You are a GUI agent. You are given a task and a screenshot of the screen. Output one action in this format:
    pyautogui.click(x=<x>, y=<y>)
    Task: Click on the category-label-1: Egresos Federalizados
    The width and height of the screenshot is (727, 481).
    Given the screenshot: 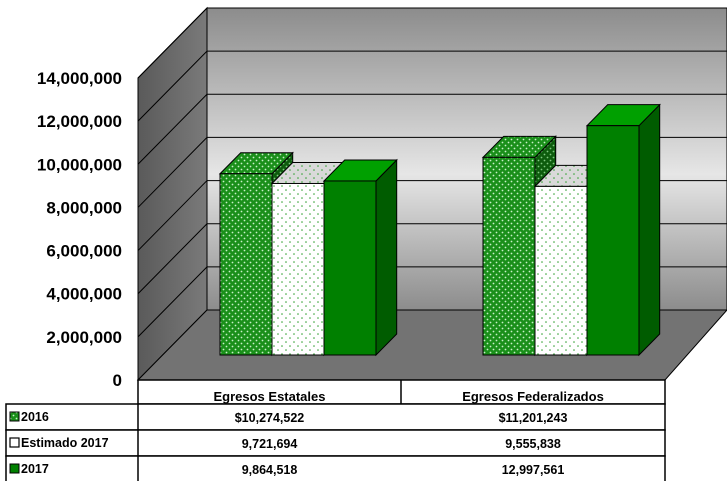 What is the action you would take?
    pyautogui.click(x=533, y=396)
    